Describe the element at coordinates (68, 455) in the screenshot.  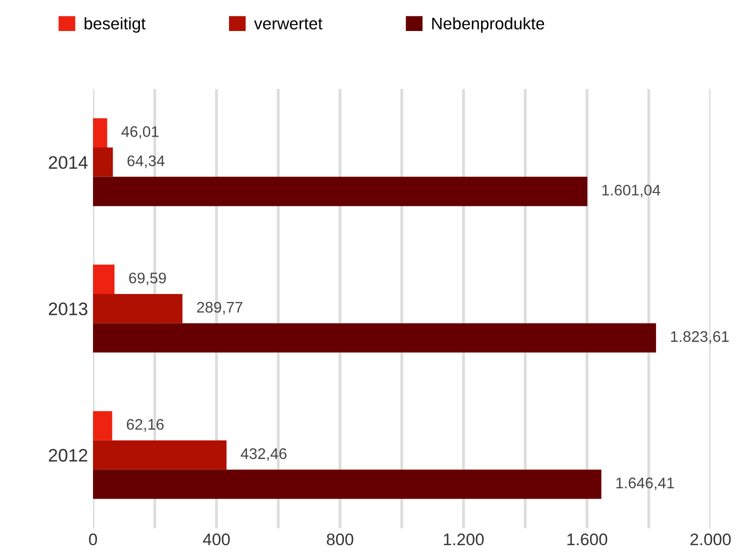
I see `y-tick-label: 2012` at that location.